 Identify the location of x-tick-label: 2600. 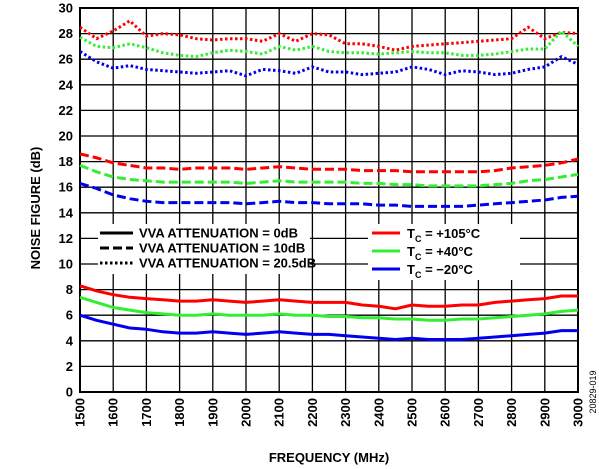
(445, 412).